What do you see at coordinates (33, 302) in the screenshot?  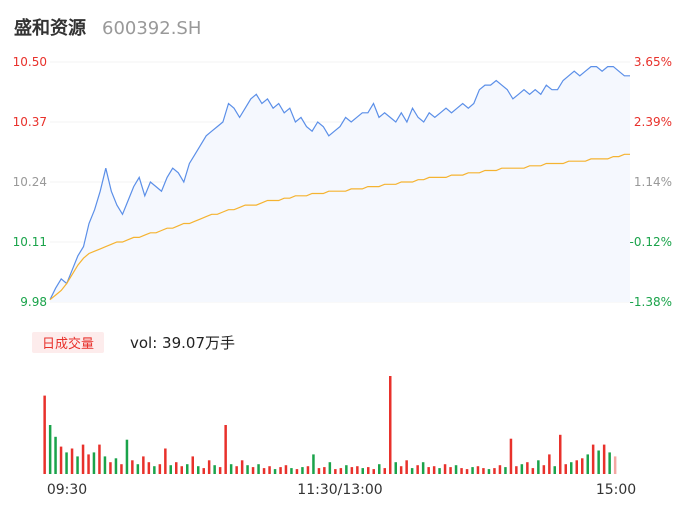 I see `y-left-tick-label: 9.98` at bounding box center [33, 302].